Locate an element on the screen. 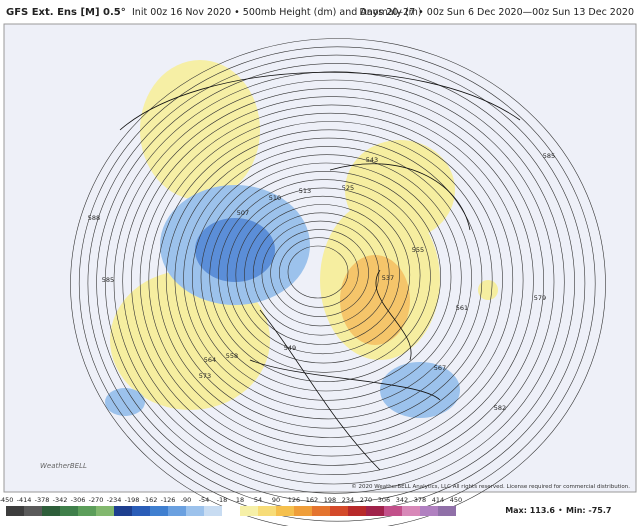  colorbar-label: 234 is located at coordinates (348, 500).